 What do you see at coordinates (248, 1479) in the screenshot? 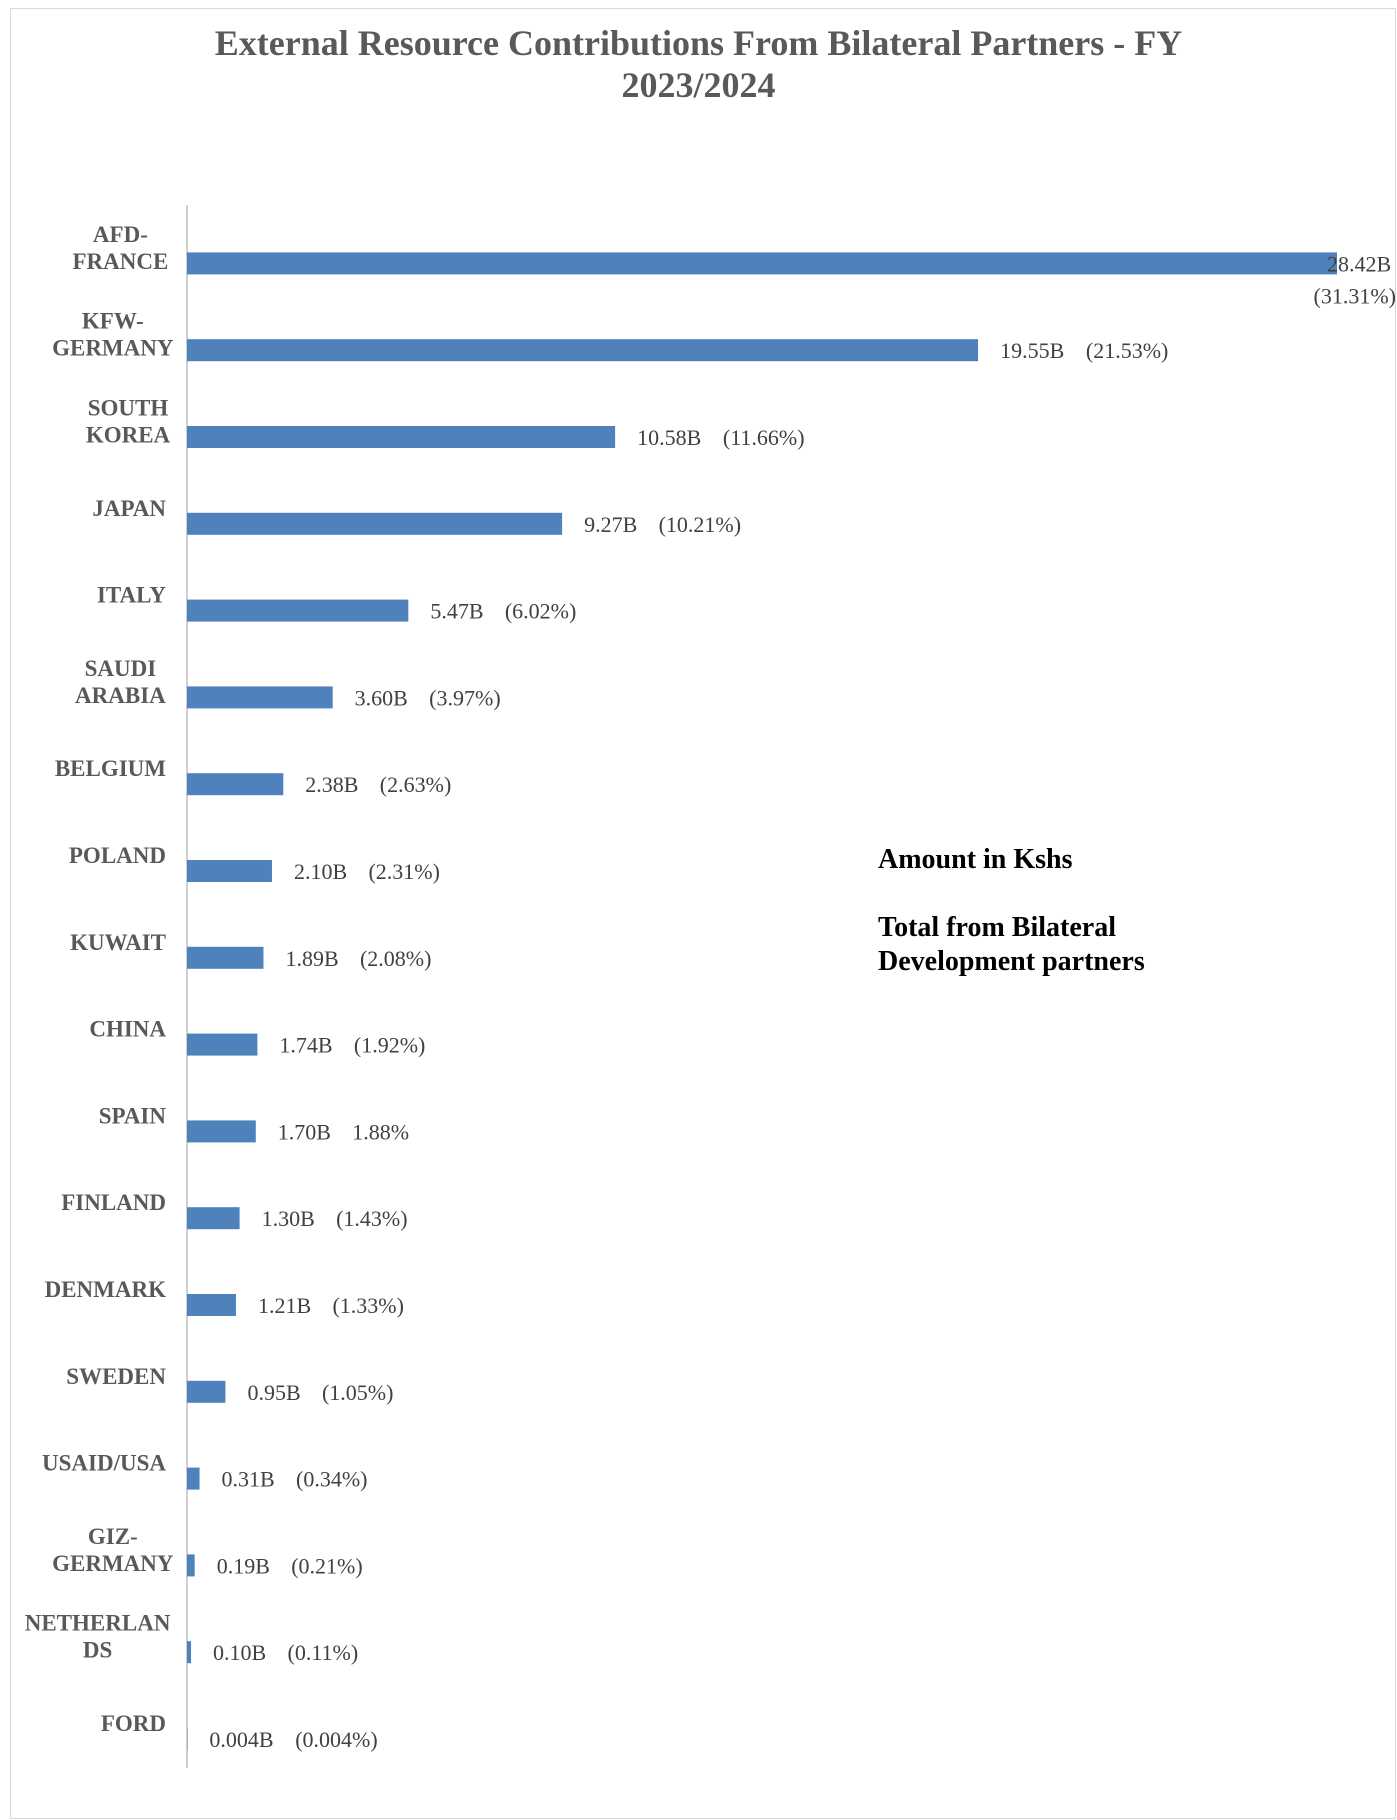
I see `value-label: 0.31B` at bounding box center [248, 1479].